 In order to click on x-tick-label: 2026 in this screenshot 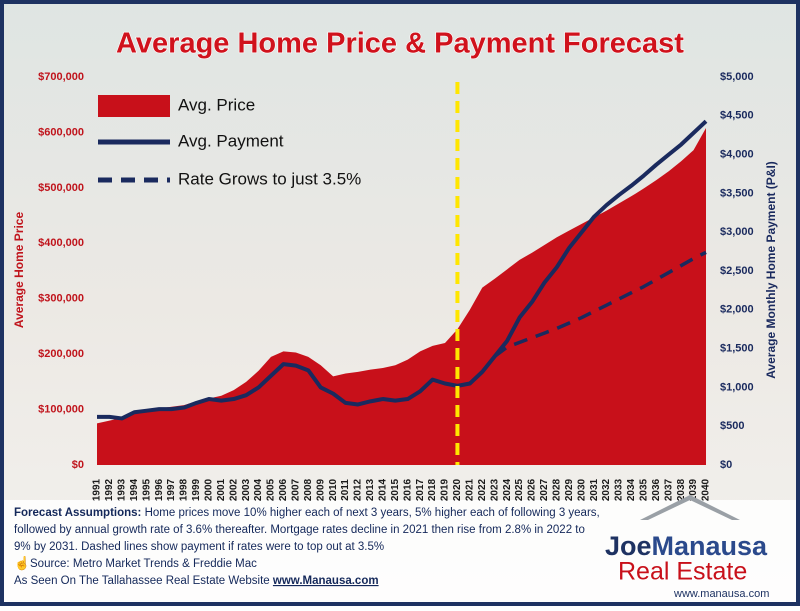, I will do `click(532, 489)`.